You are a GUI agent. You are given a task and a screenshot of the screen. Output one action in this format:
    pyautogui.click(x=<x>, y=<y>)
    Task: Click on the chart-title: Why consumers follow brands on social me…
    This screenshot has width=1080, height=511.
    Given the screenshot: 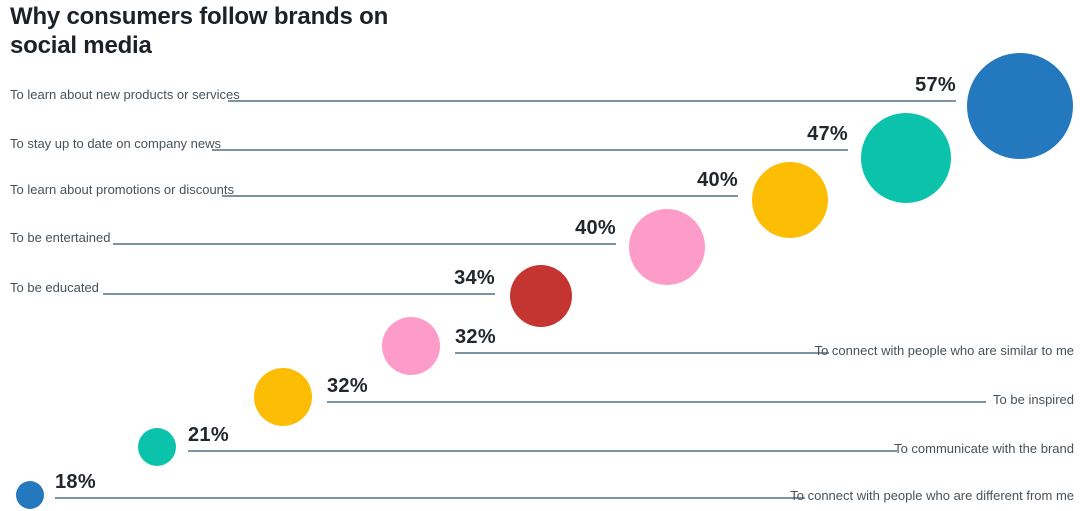 What is the action you would take?
    pyautogui.click(x=199, y=31)
    